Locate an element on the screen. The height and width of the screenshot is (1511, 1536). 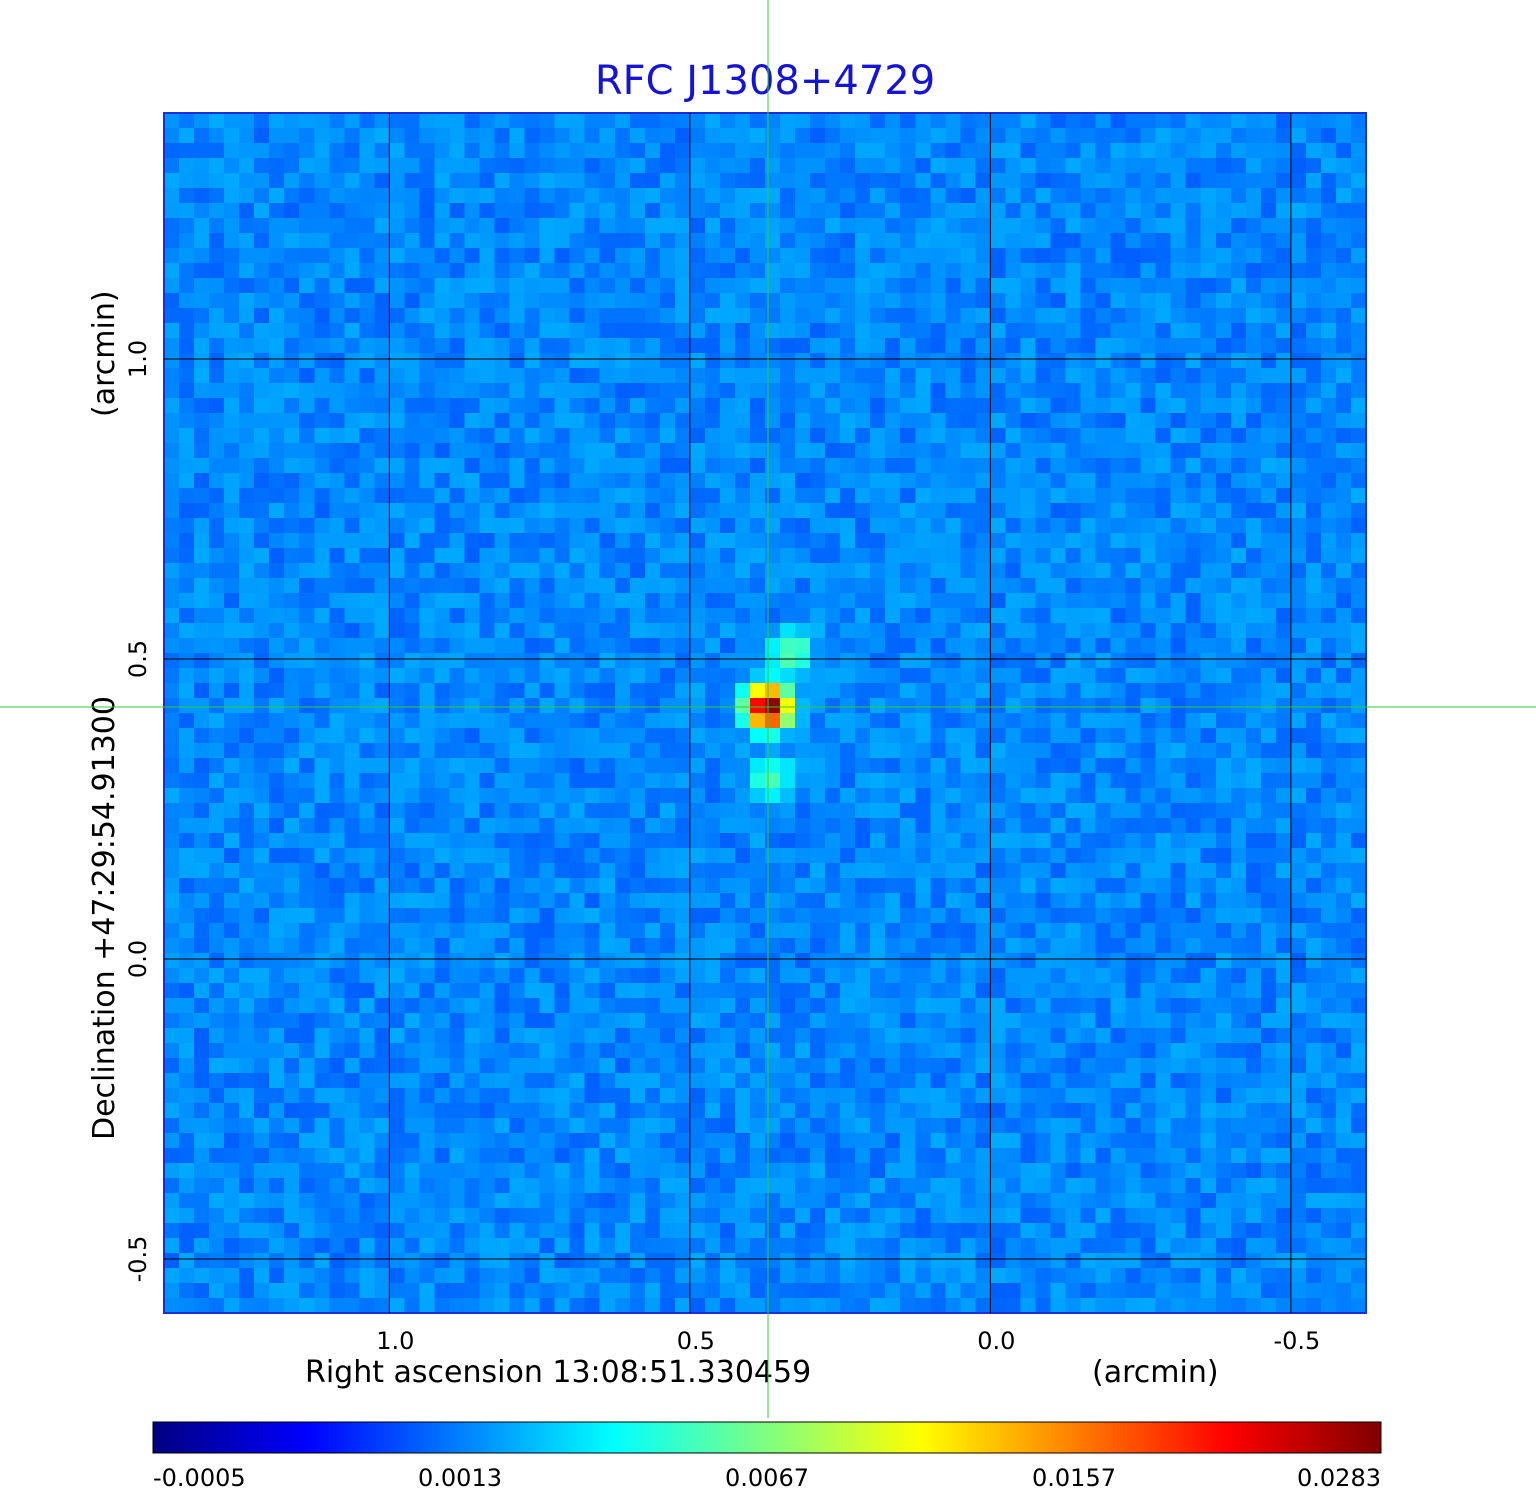
y-tick-label: 0.5 is located at coordinates (138, 659).